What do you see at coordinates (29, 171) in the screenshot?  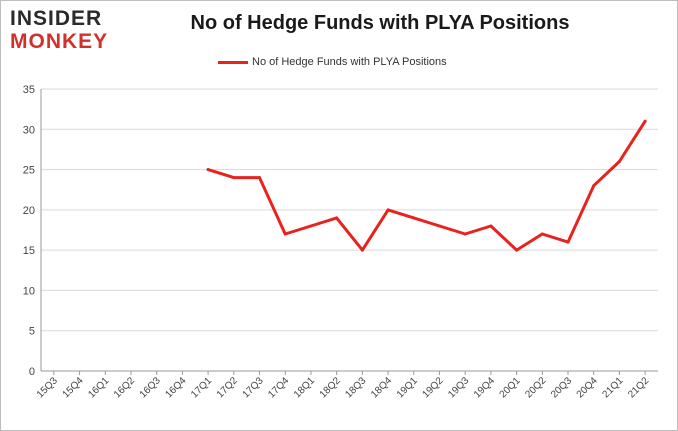 I see `y-tick-label: 25` at bounding box center [29, 171].